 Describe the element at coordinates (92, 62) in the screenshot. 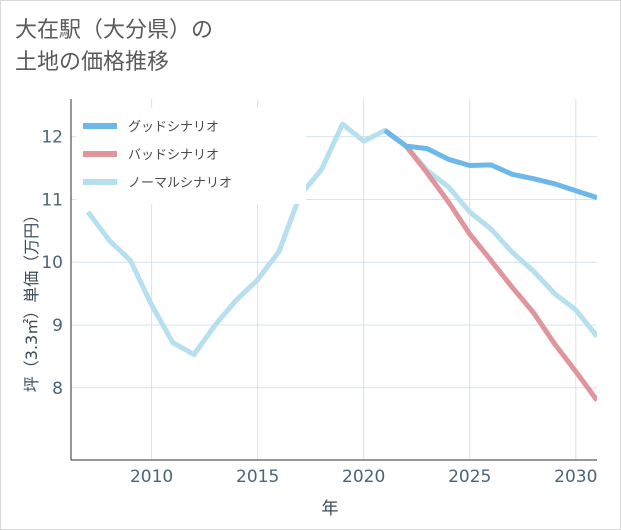

I see `chart-title-line-2: 土地の価格推移` at that location.